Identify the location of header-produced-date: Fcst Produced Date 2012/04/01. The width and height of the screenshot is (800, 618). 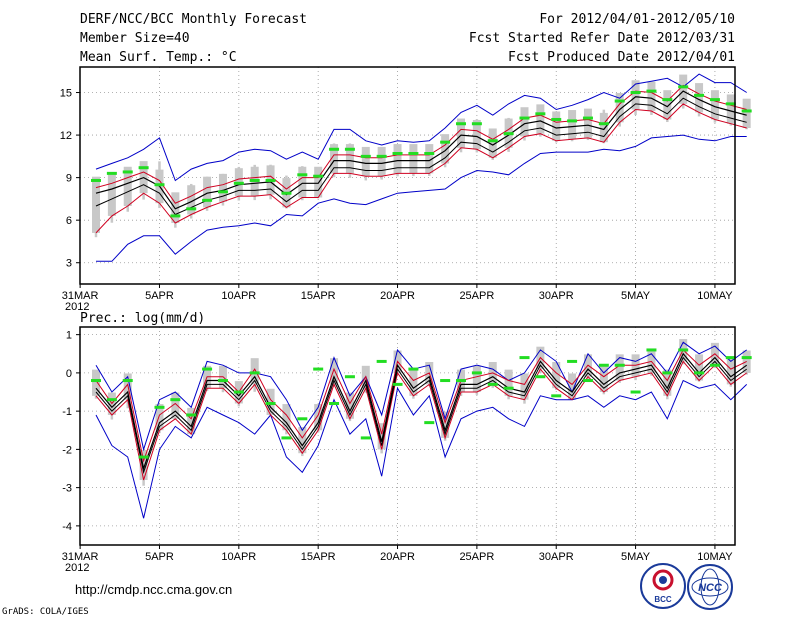
(621, 57).